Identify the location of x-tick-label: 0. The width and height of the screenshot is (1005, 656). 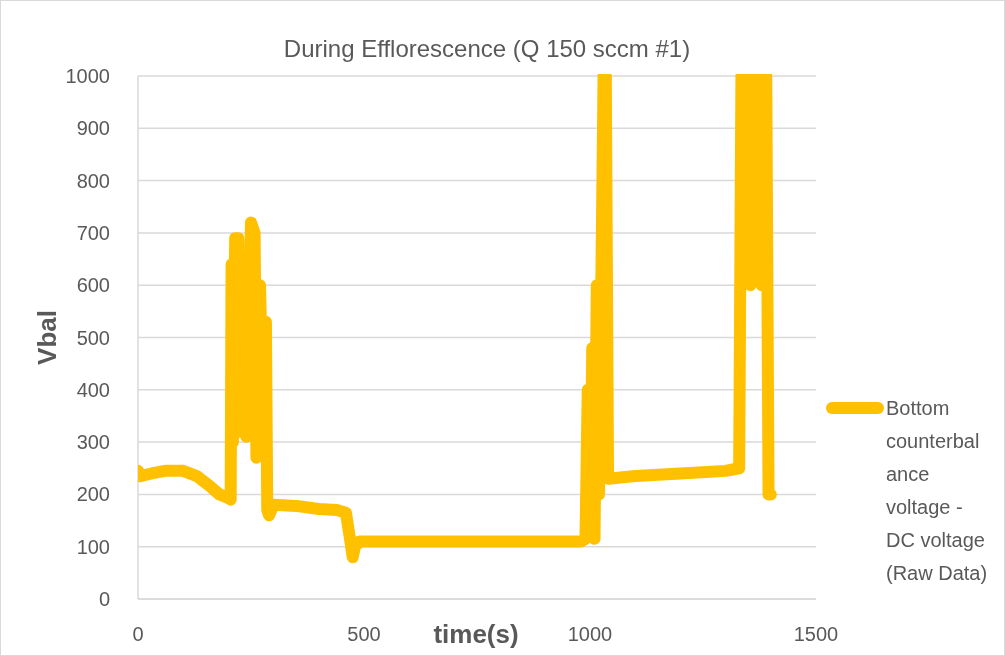
(138, 634).